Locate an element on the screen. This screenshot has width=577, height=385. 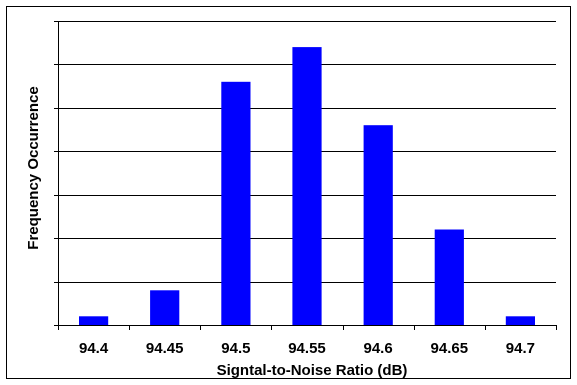
x-tick-label: 94.55 is located at coordinates (307, 348).